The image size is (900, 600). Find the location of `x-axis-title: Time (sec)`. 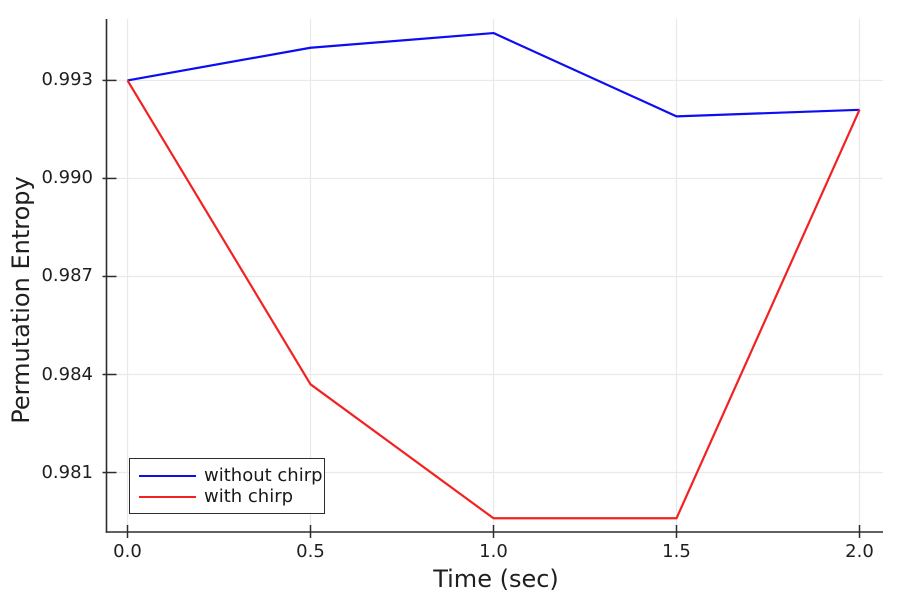

x-axis-title: Time (sec) is located at coordinates (496, 579).